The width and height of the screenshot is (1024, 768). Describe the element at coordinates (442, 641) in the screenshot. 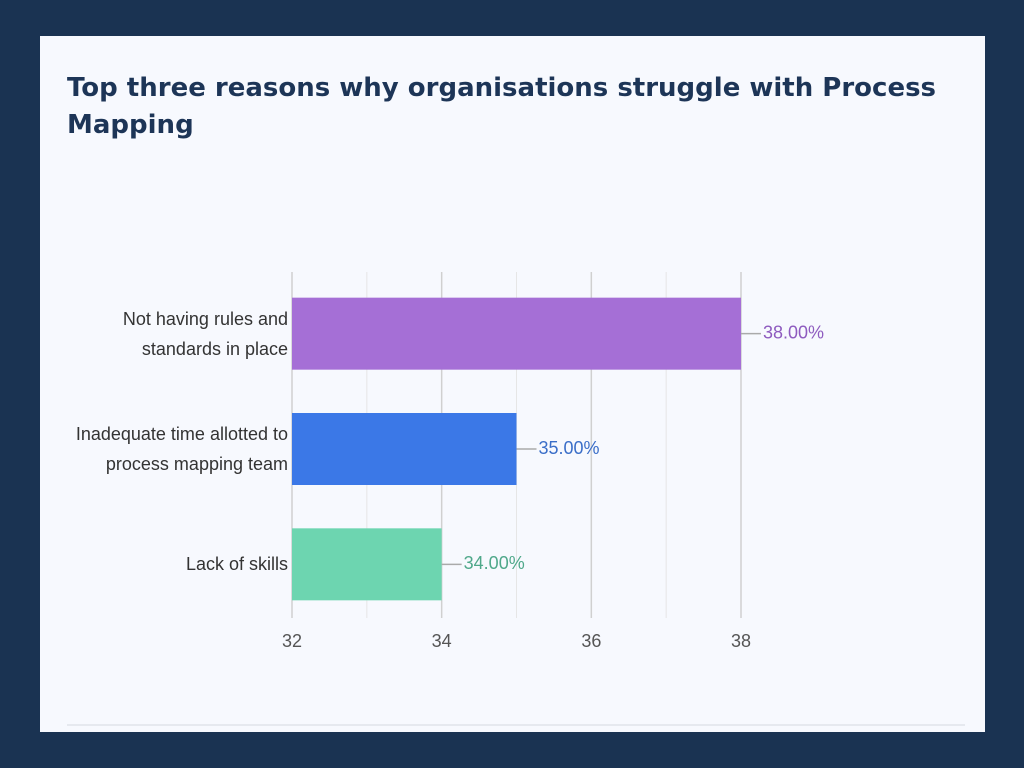

I see `x-tick-label: 34` at that location.